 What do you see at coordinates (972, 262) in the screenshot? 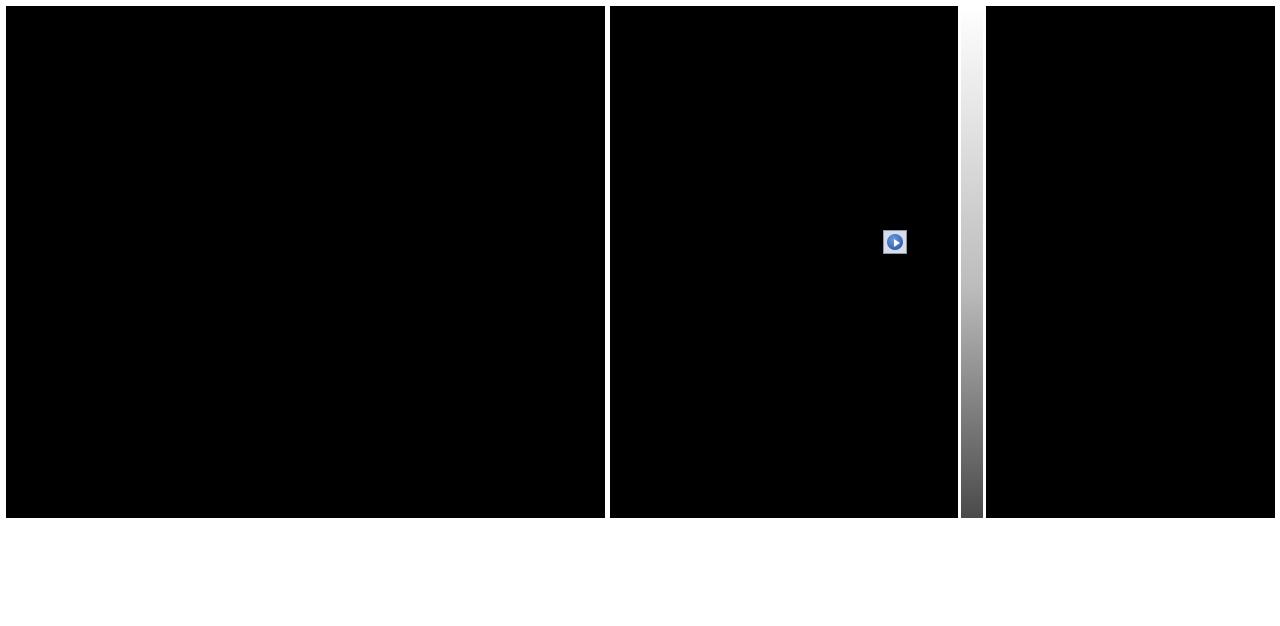
I see `grayscale-bar` at bounding box center [972, 262].